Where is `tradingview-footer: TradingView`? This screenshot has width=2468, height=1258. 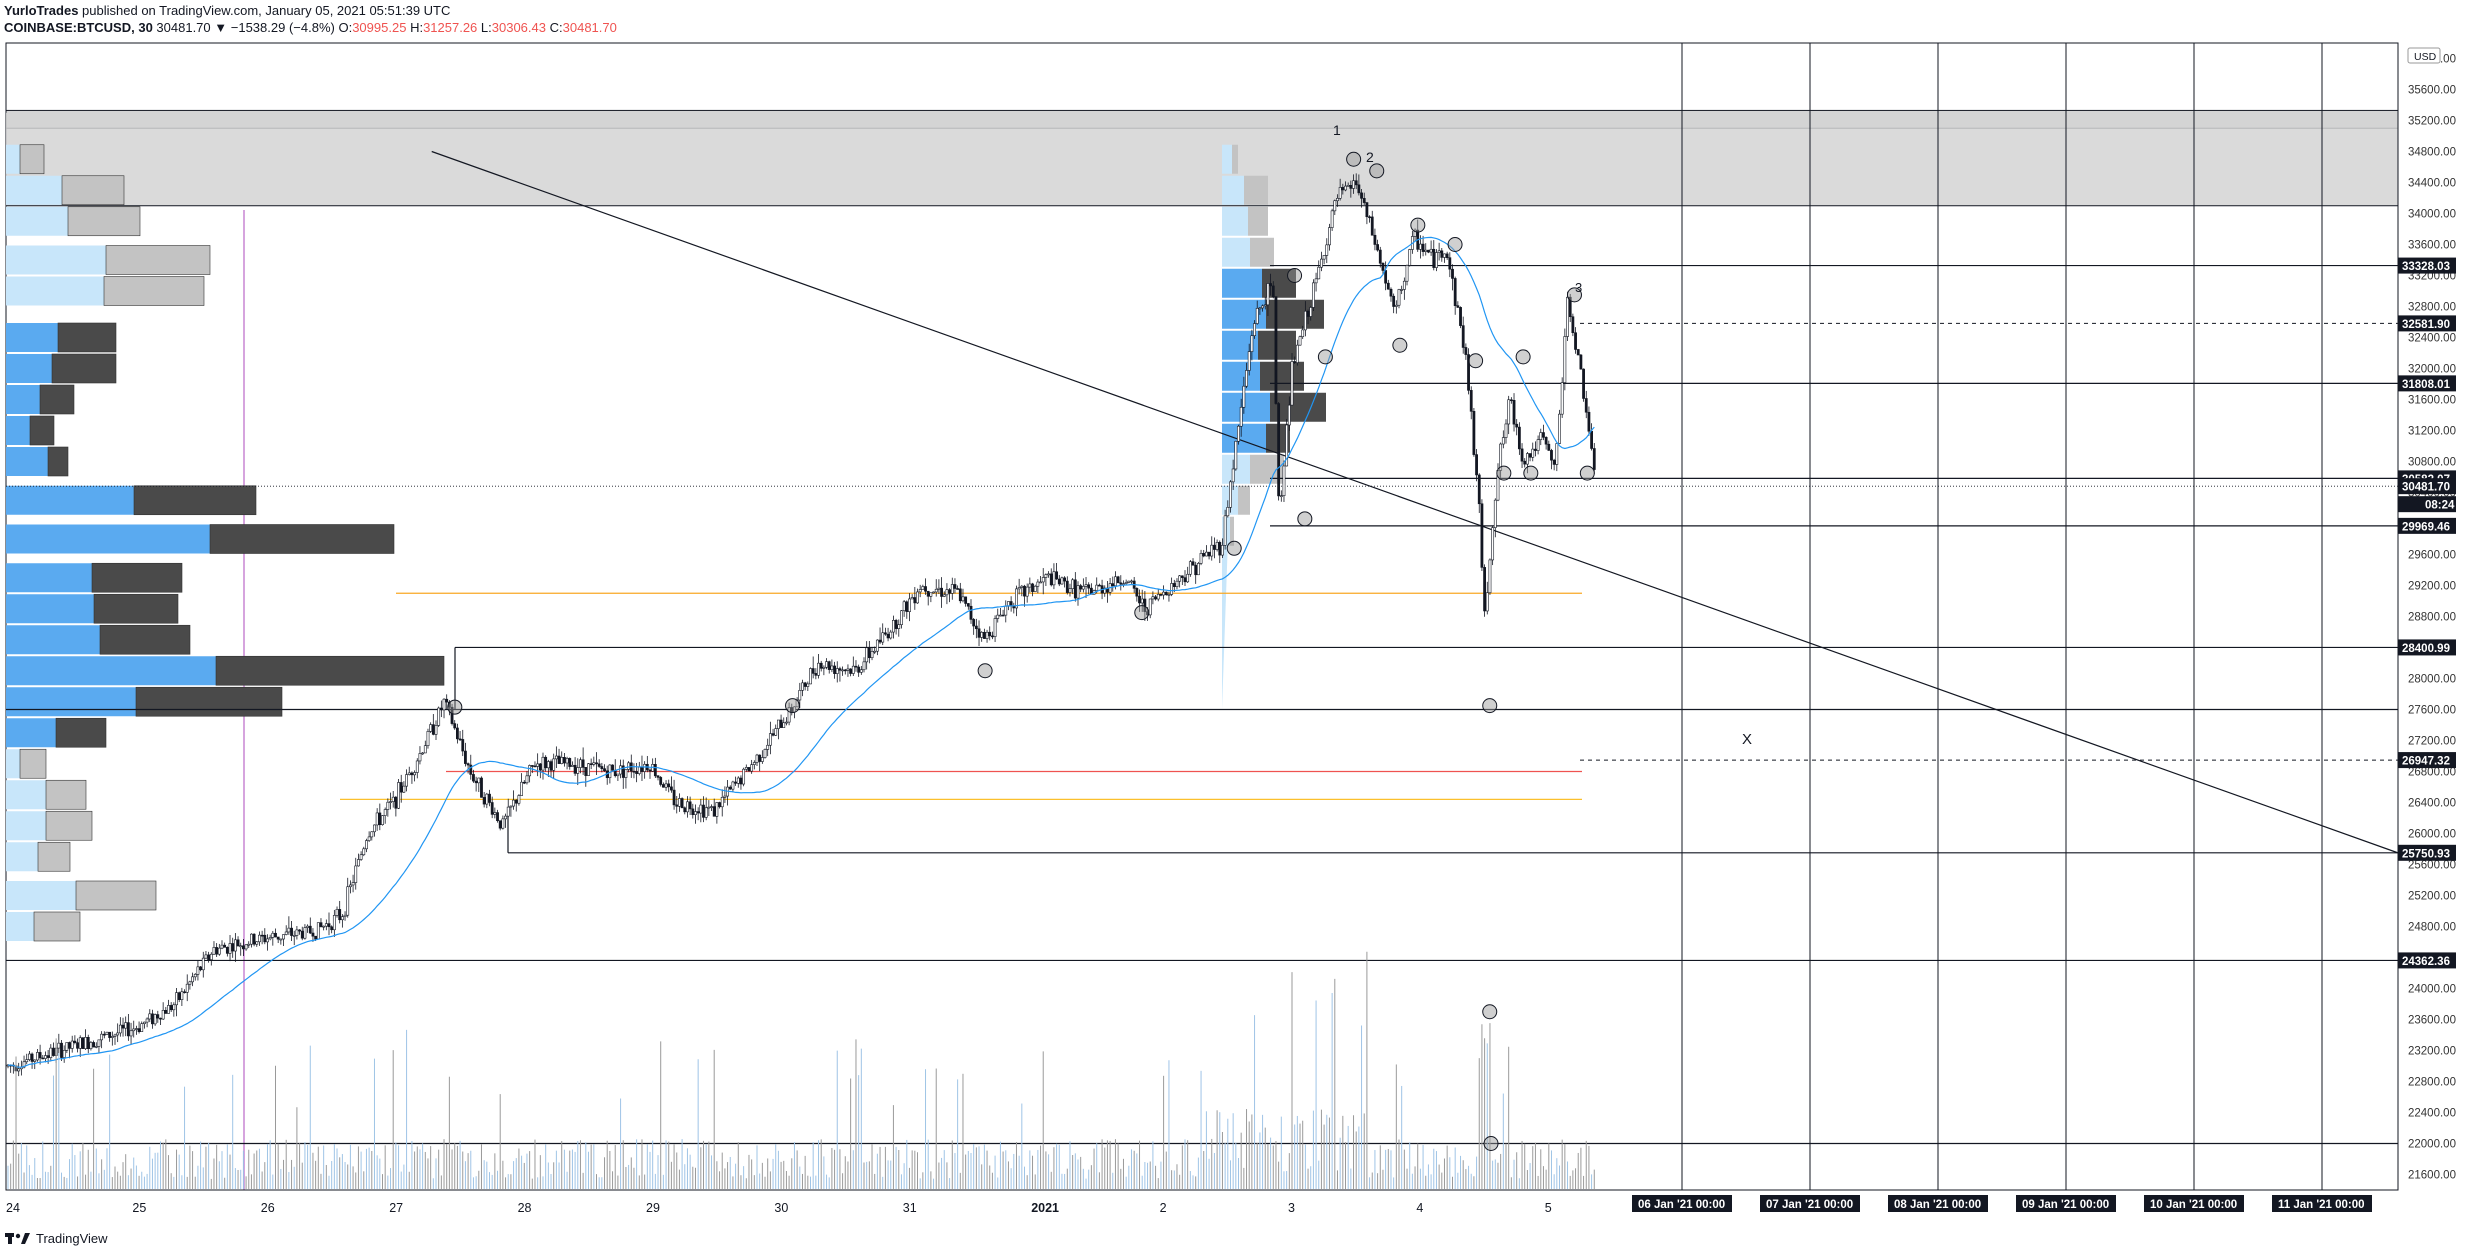 tradingview-footer: TradingView is located at coordinates (56, 1238).